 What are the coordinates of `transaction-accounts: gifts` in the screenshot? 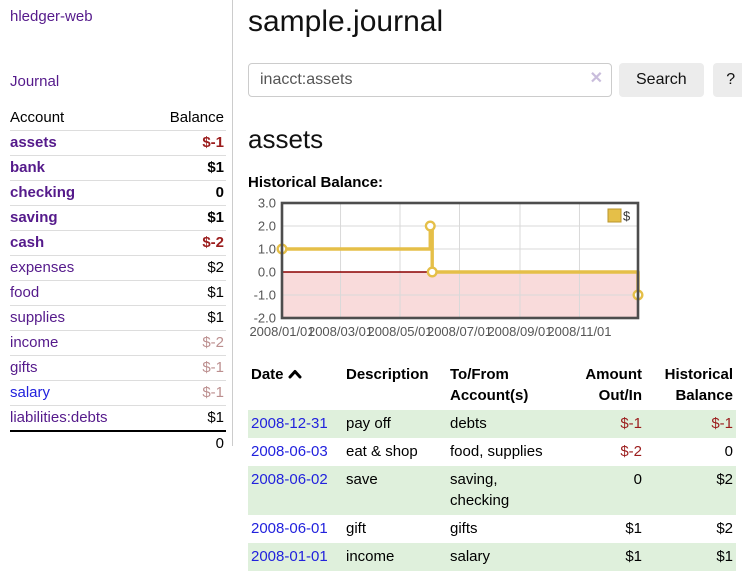 It's located at (464, 528).